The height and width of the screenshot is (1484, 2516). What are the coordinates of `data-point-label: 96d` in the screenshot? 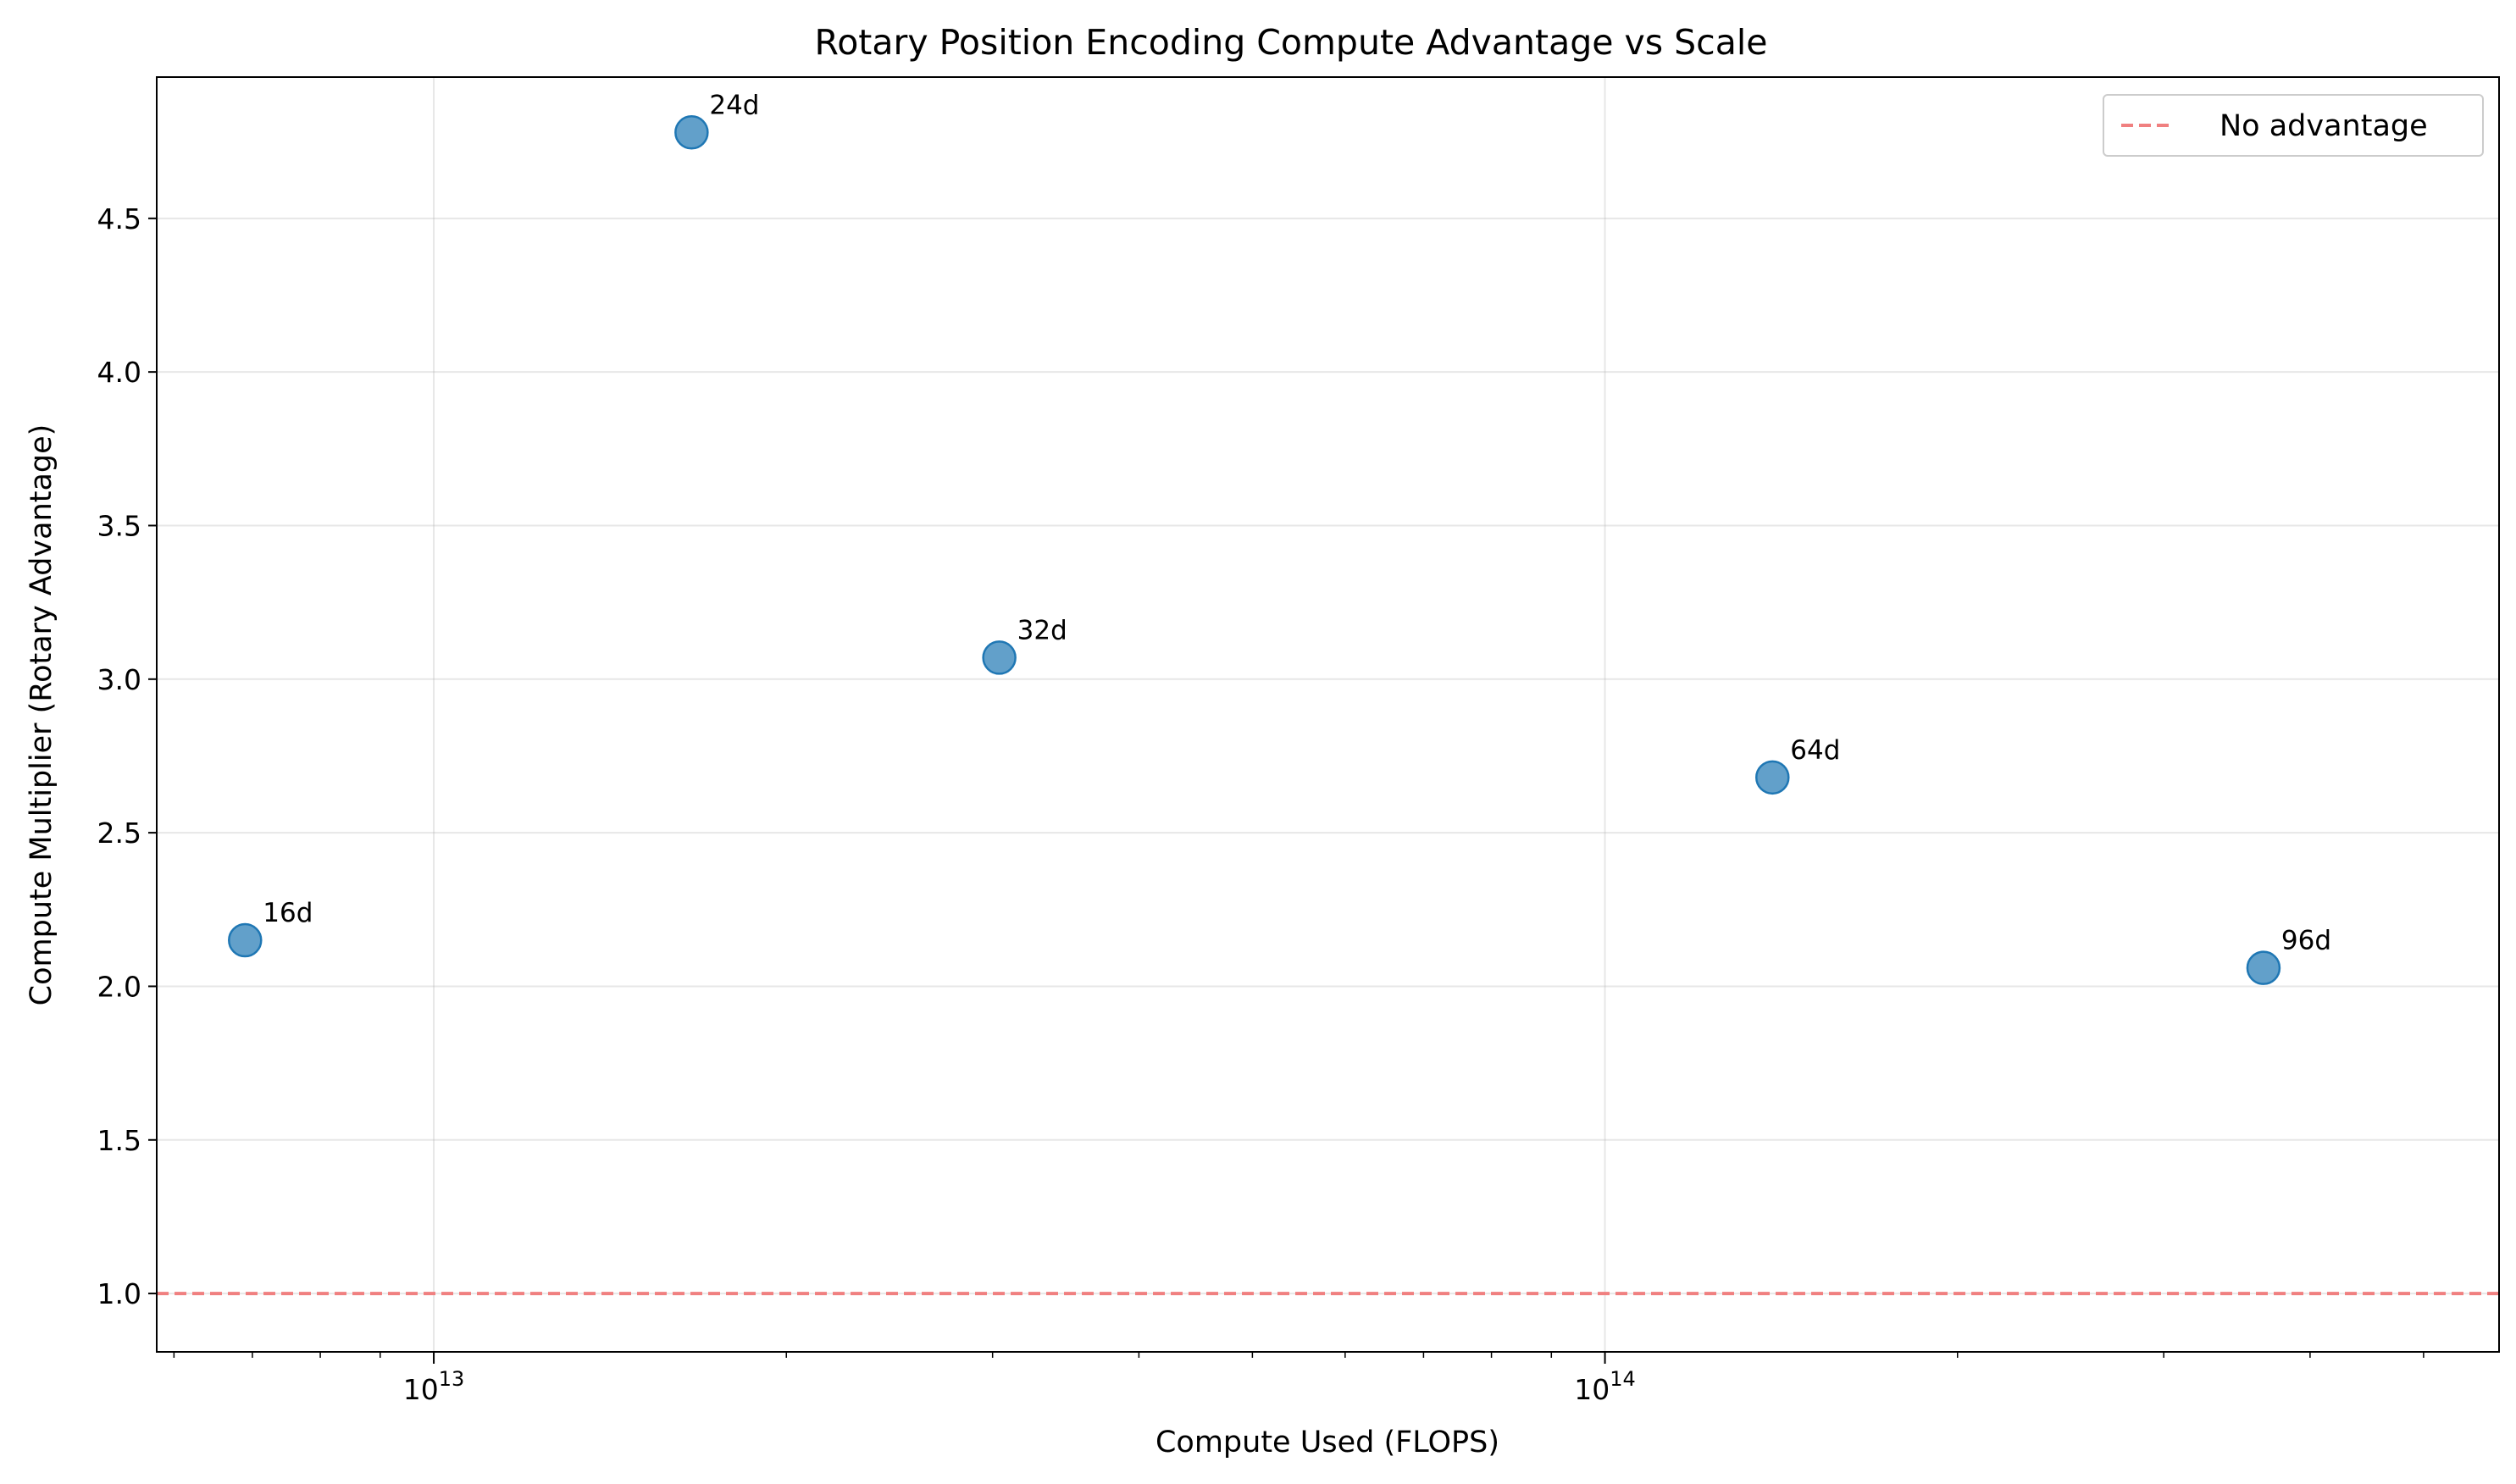 It's located at (2306, 941).